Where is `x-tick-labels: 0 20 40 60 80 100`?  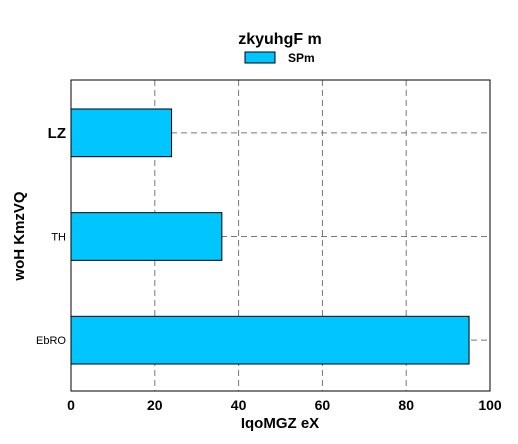 x-tick-labels: 0 20 40 60 80 100 is located at coordinates (284, 405).